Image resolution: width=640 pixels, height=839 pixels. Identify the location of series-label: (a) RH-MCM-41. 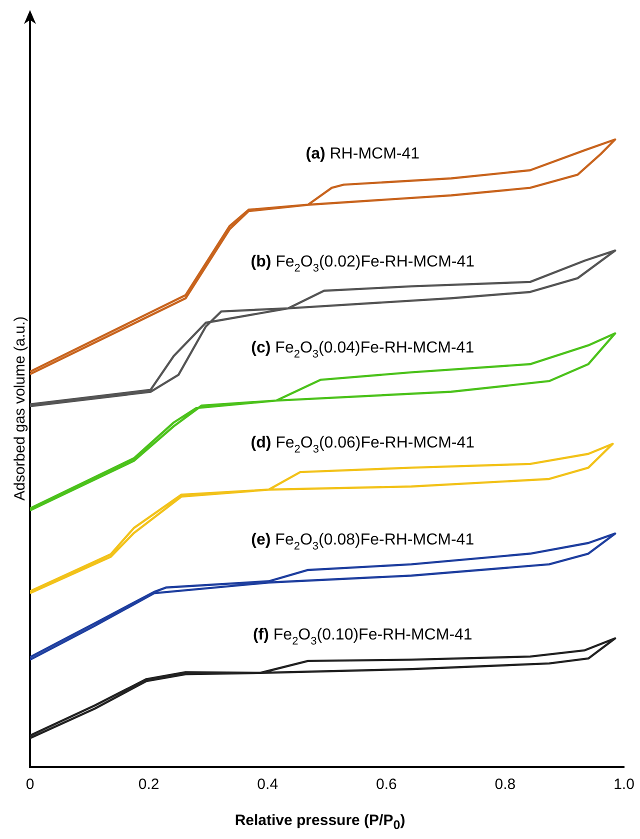
(363, 153).